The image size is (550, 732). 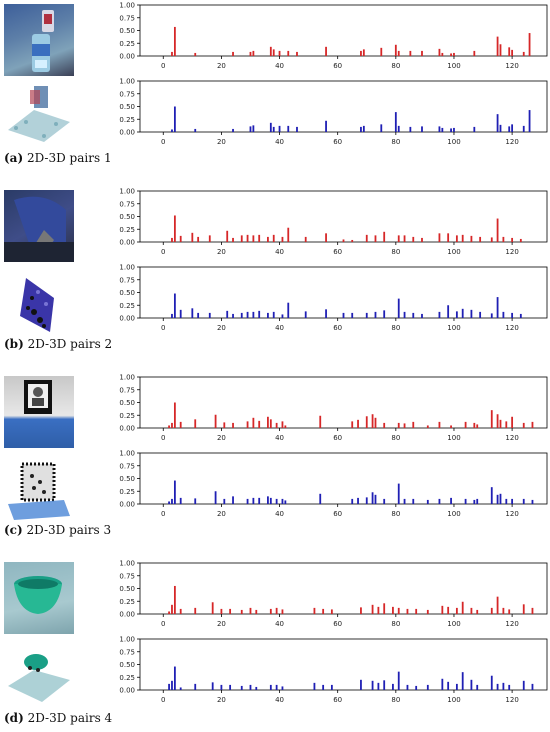 I want to click on image-feature-chart-a: 0.00 0.25 0.50 0.75 1.00 0 20 40 60 80 100 120, so click(x=333, y=36).